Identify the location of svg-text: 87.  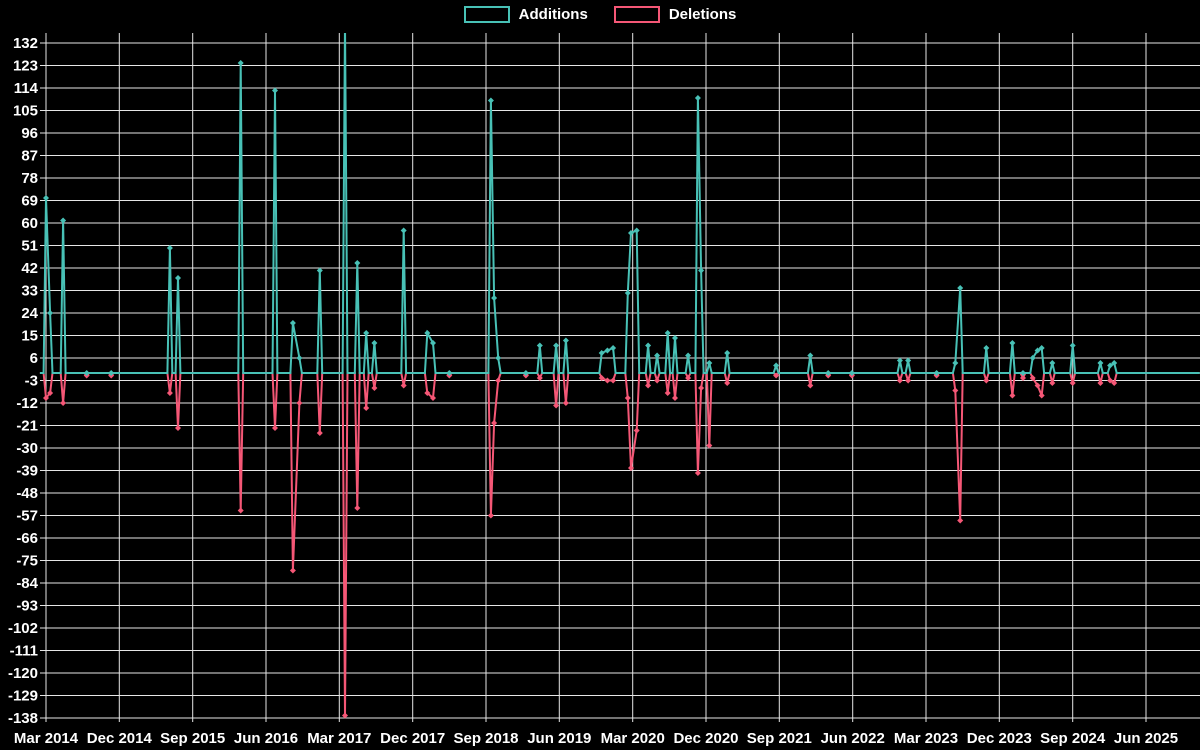
(29, 156).